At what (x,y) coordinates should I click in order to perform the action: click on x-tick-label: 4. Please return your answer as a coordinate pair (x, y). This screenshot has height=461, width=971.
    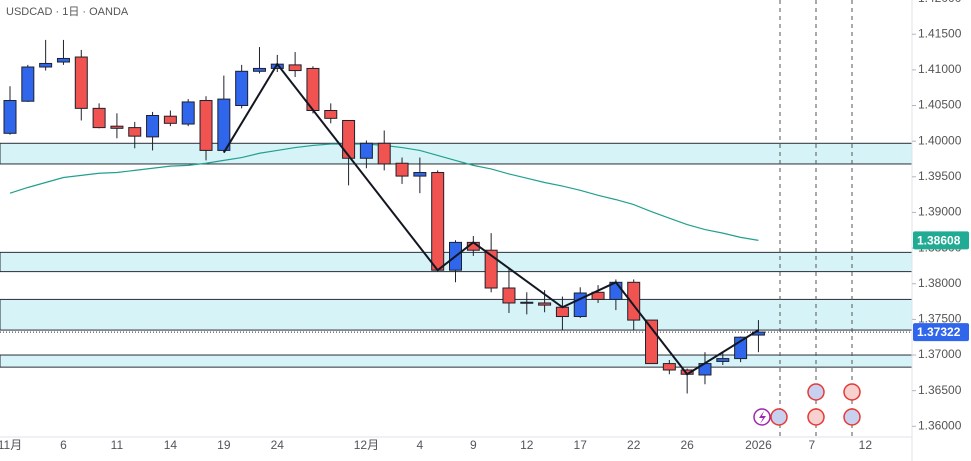
    Looking at the image, I should click on (420, 445).